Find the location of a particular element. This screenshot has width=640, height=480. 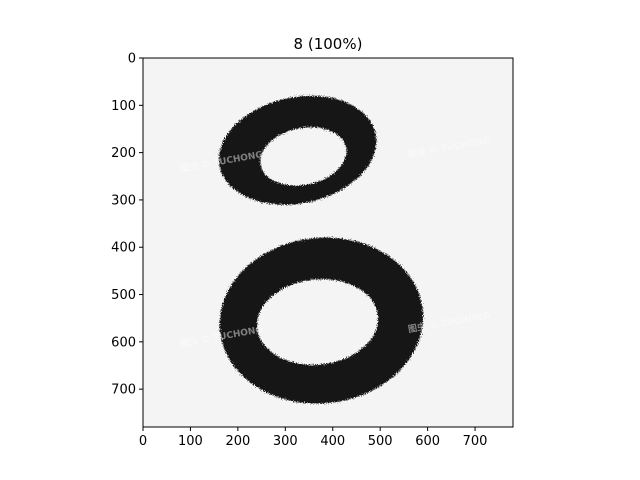

x-tick-label: 200 is located at coordinates (237, 441).